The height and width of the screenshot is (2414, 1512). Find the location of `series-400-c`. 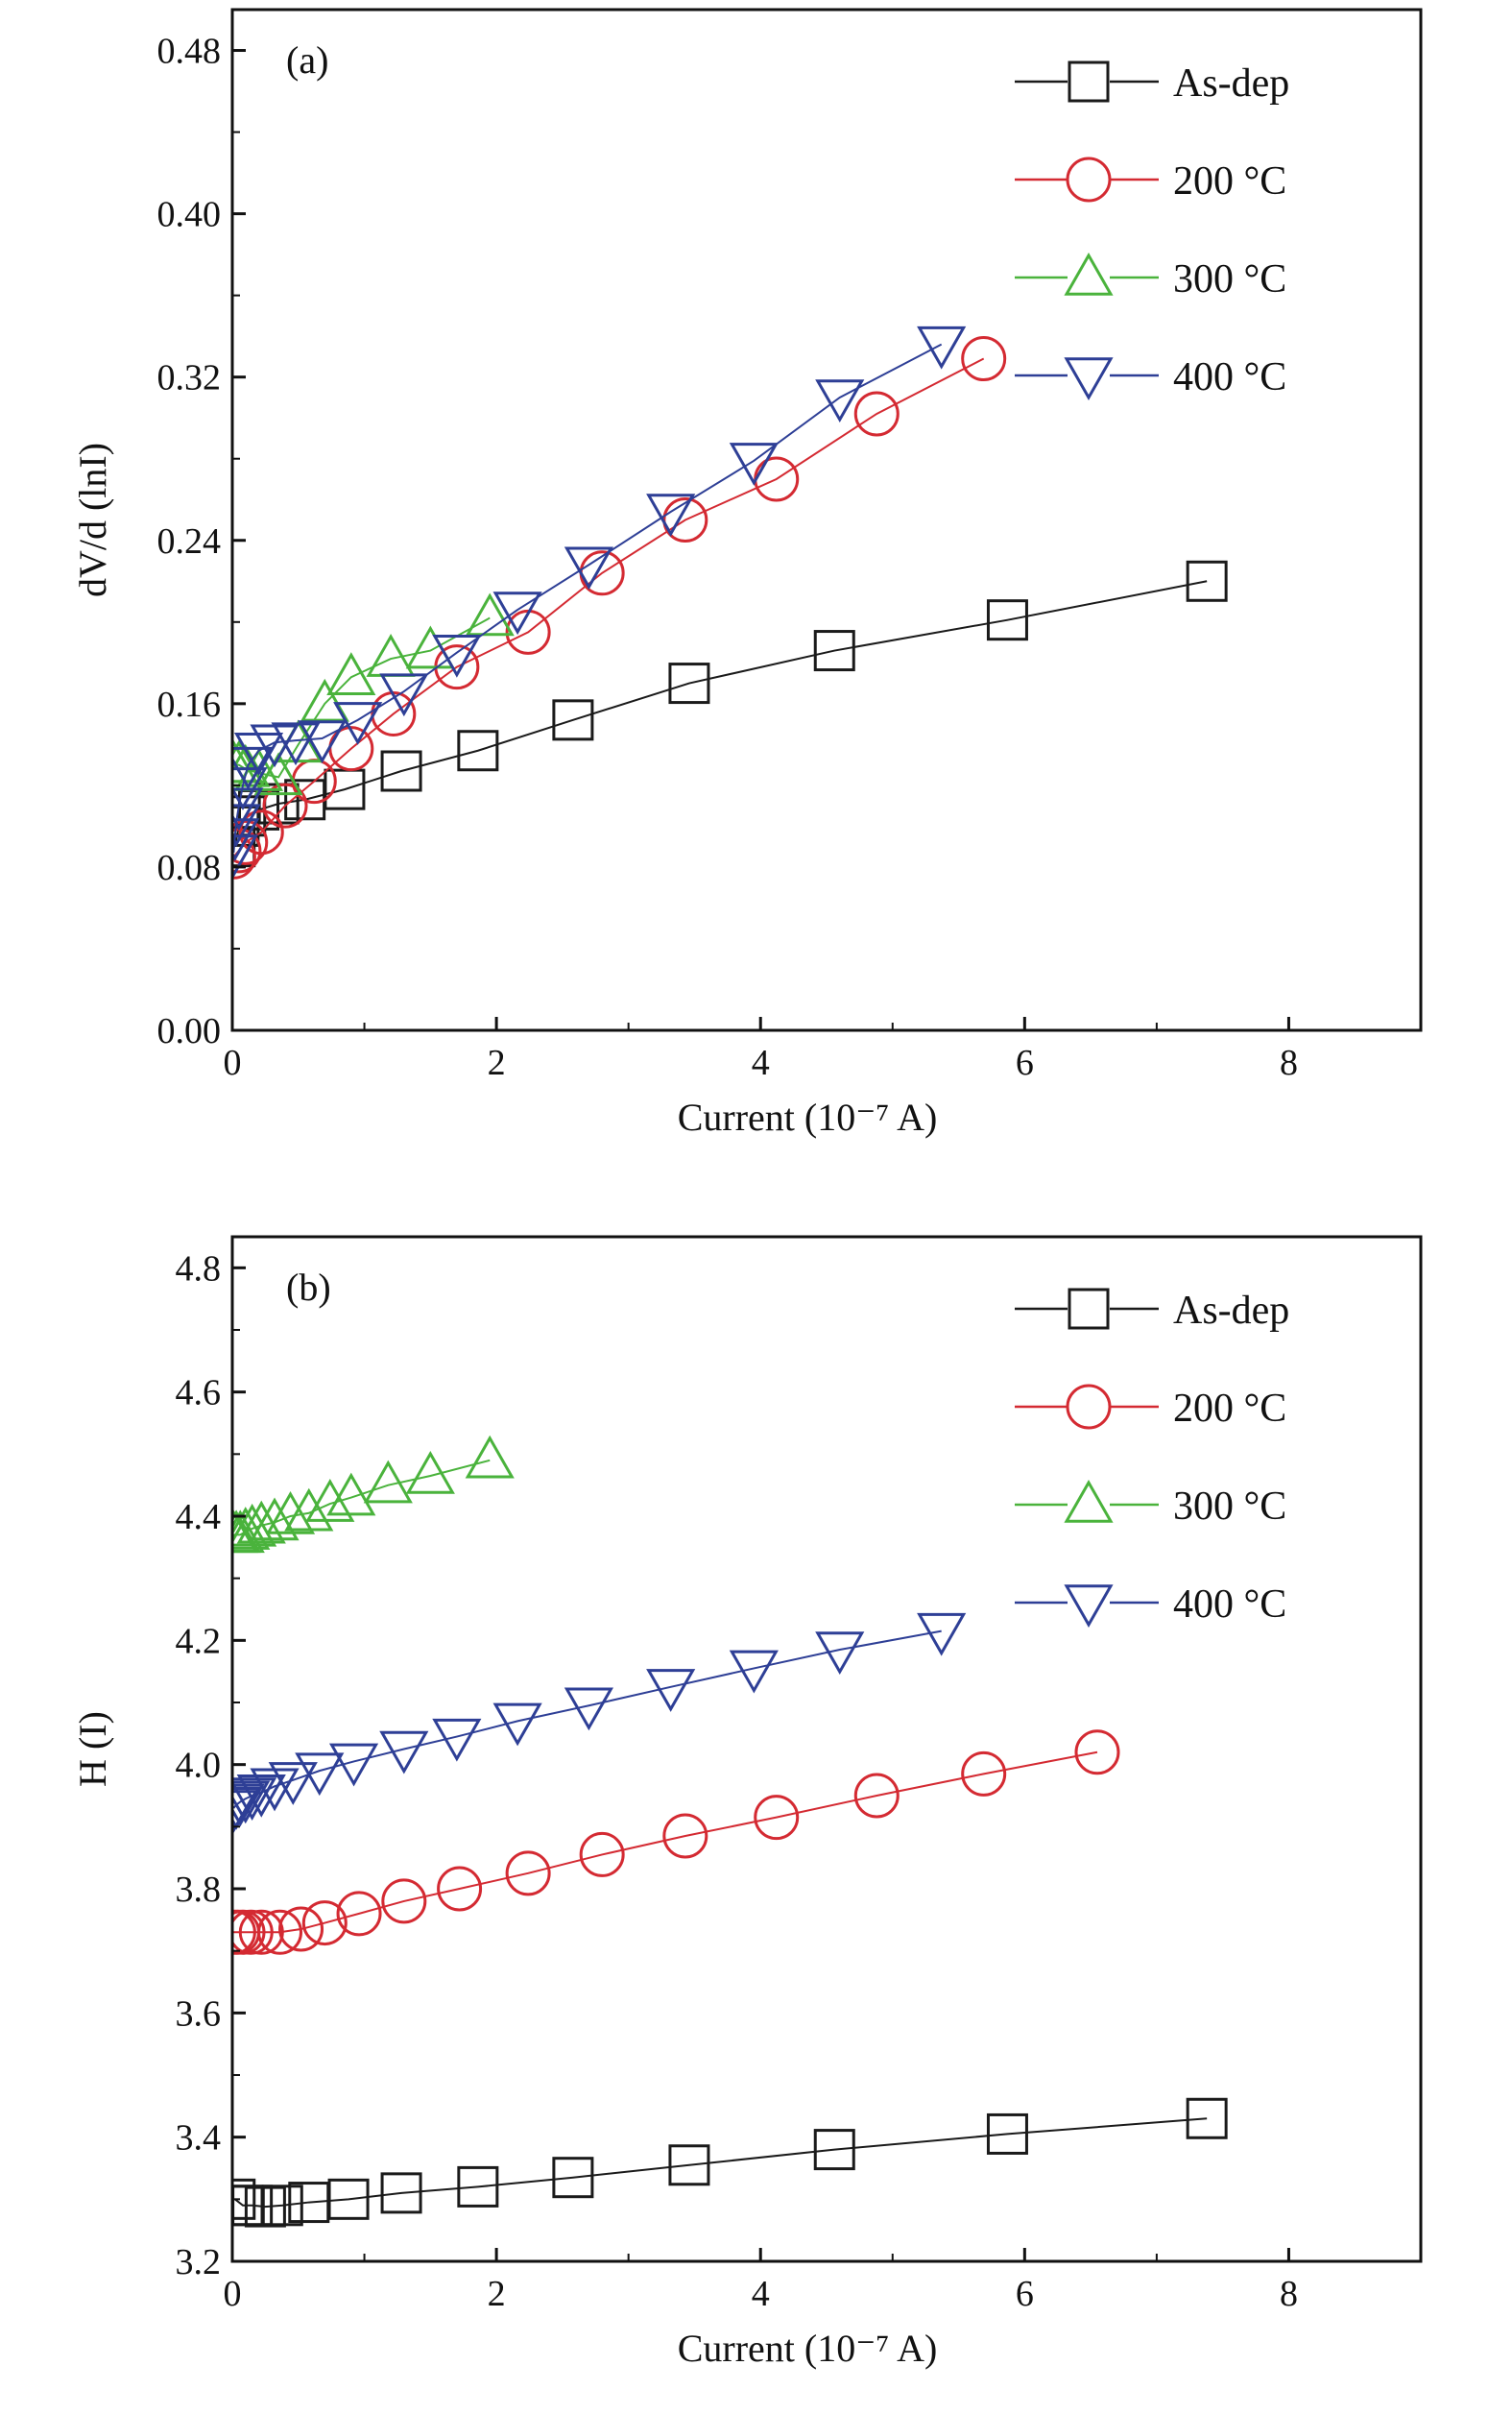

series-400-c is located at coordinates (587, 1722).